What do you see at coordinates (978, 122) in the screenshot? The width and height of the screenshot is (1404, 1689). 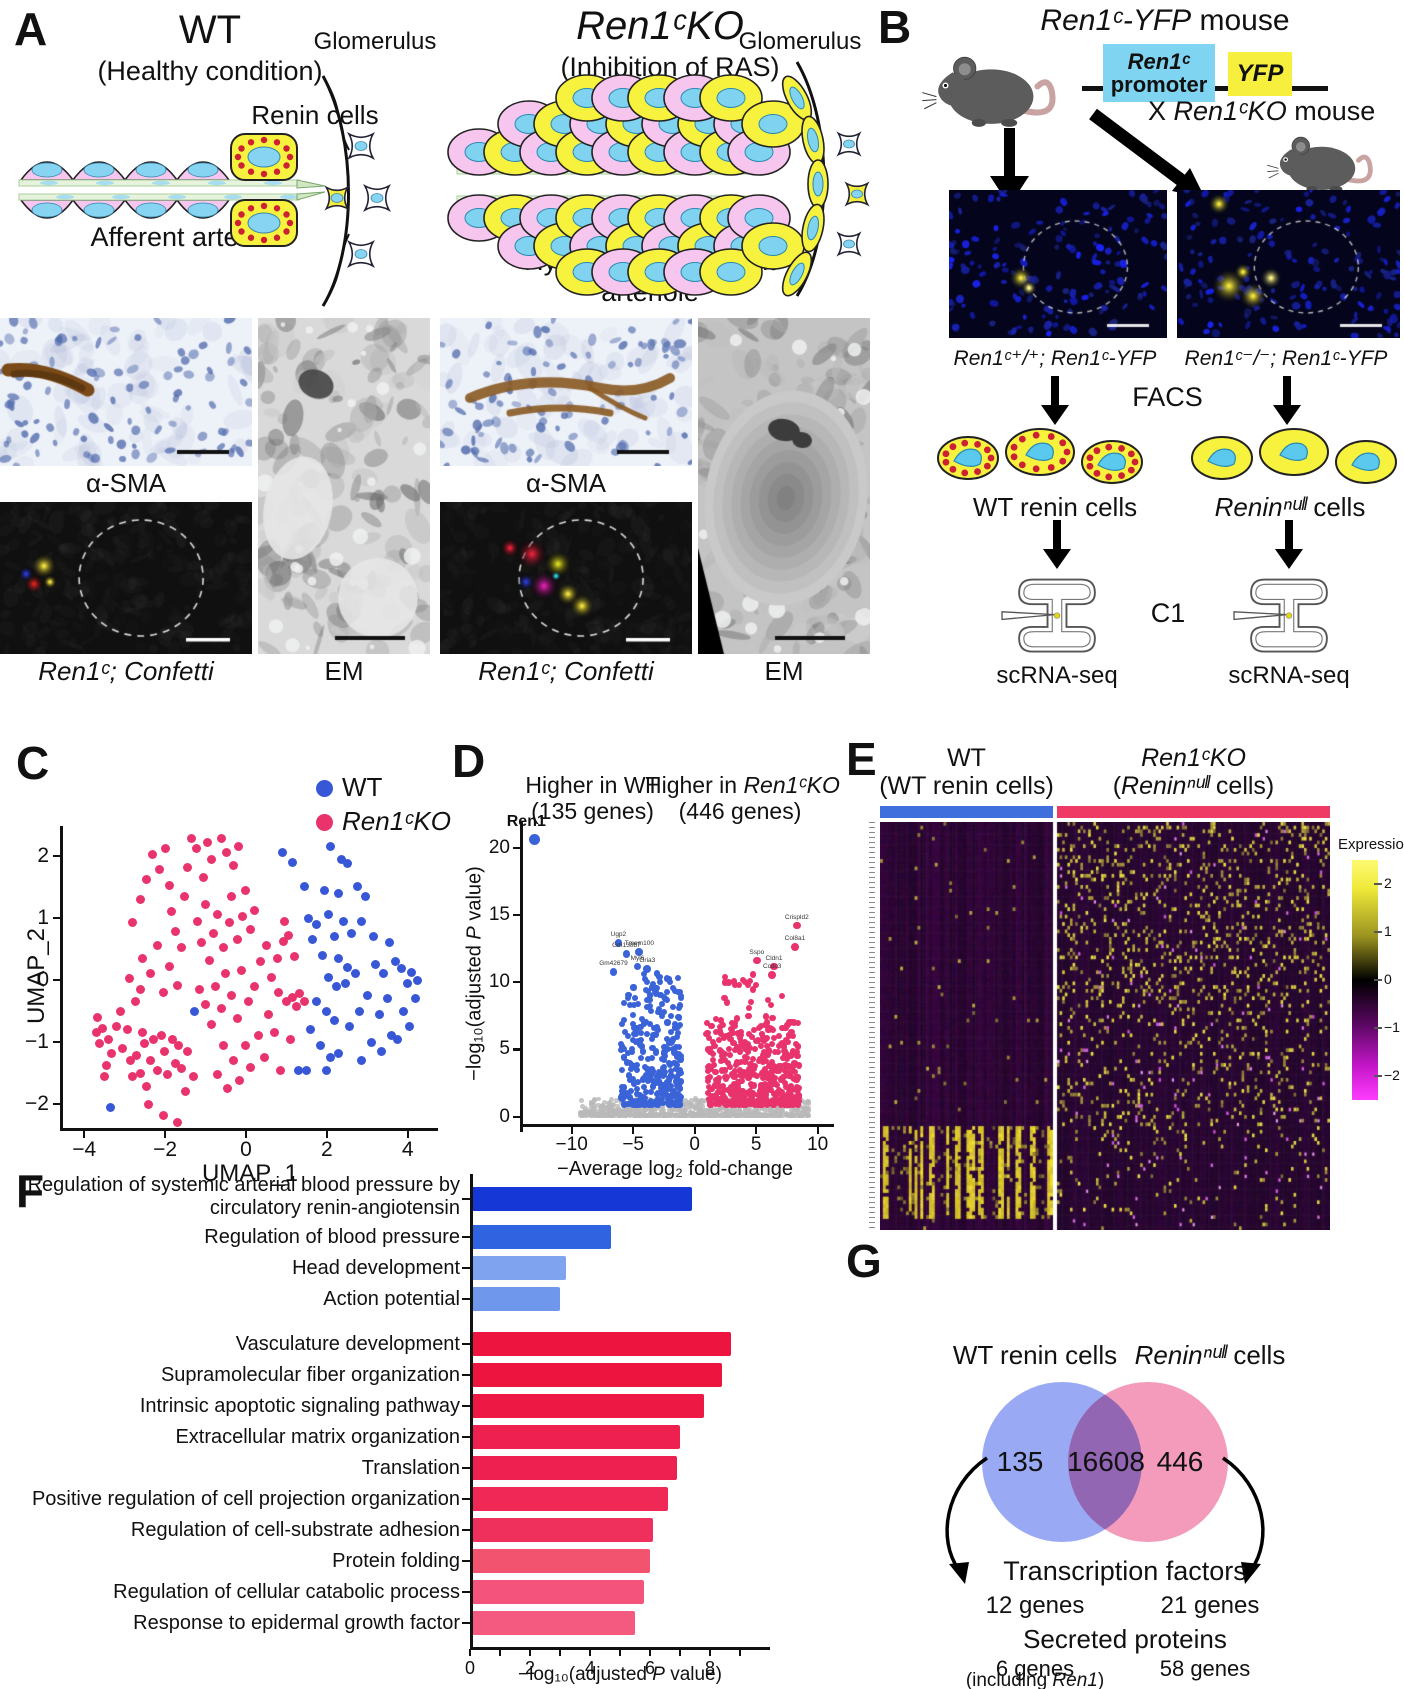 I see `mouse-foot` at bounding box center [978, 122].